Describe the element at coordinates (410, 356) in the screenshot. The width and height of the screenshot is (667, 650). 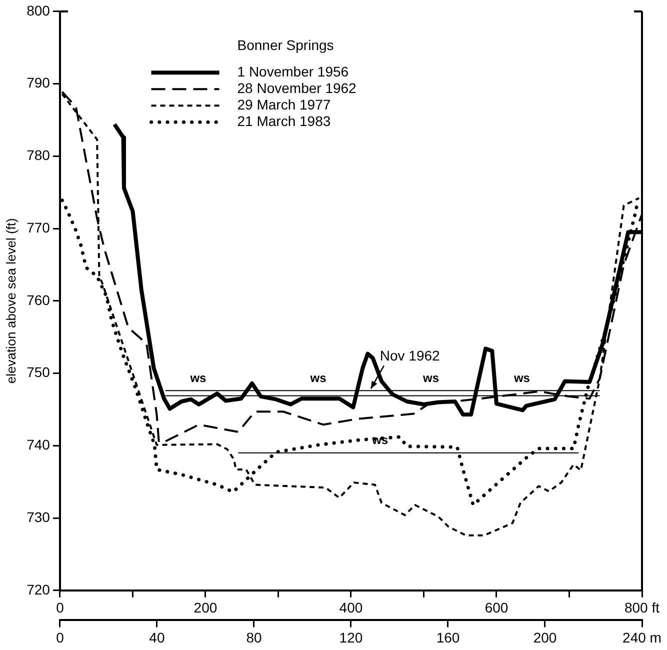
I see `annotation: Nov 1962` at that location.